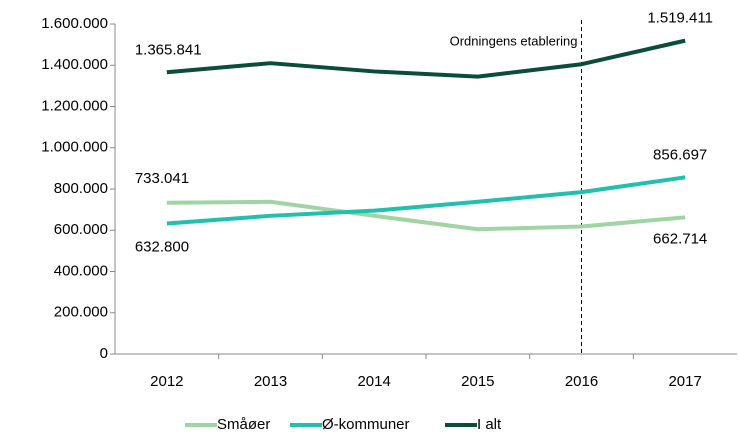 The width and height of the screenshot is (739, 436). I want to click on x-tick-label: 2014, so click(373, 381).